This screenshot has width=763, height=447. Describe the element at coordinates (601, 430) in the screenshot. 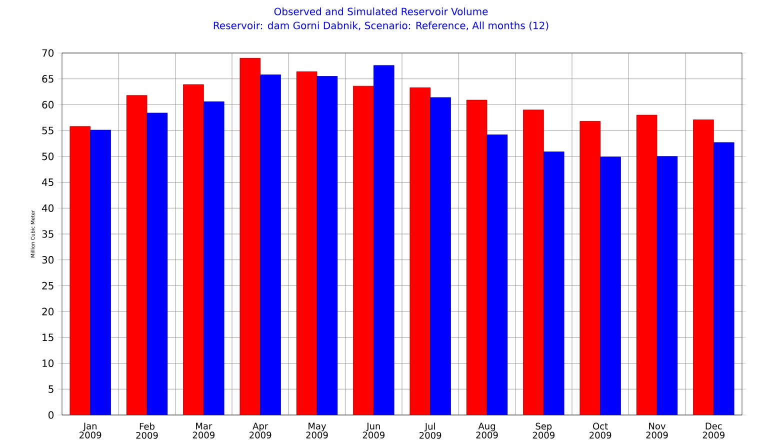

I see `x-tick-label: Oct 2009` at that location.